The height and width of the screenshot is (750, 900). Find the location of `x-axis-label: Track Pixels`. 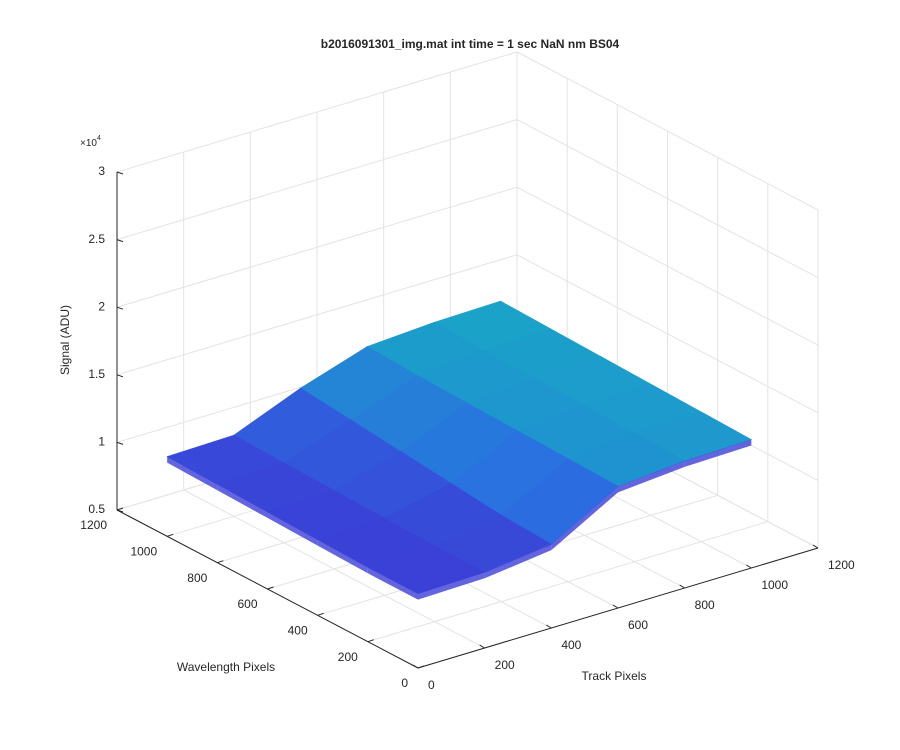

x-axis-label: Track Pixels is located at coordinates (614, 676).